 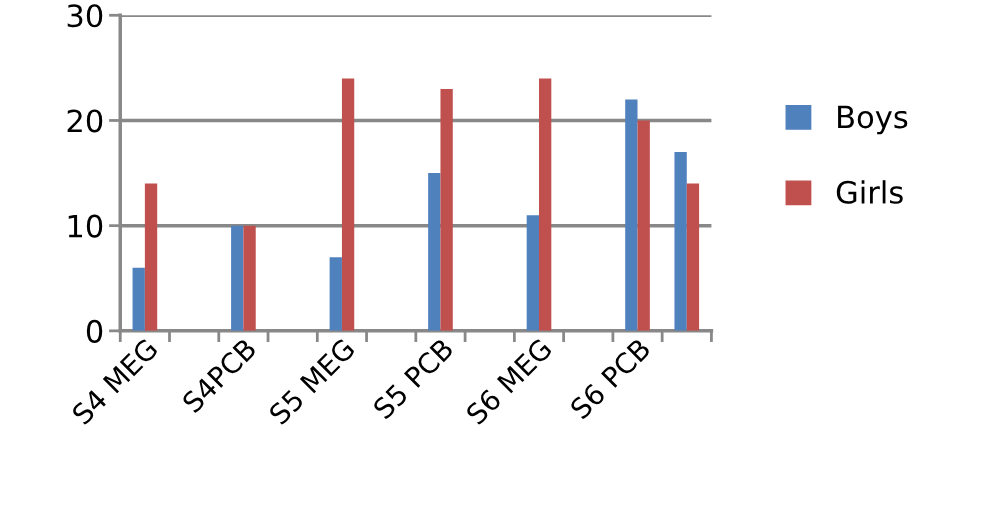 I want to click on y-tick-label: 0, so click(x=94, y=331).